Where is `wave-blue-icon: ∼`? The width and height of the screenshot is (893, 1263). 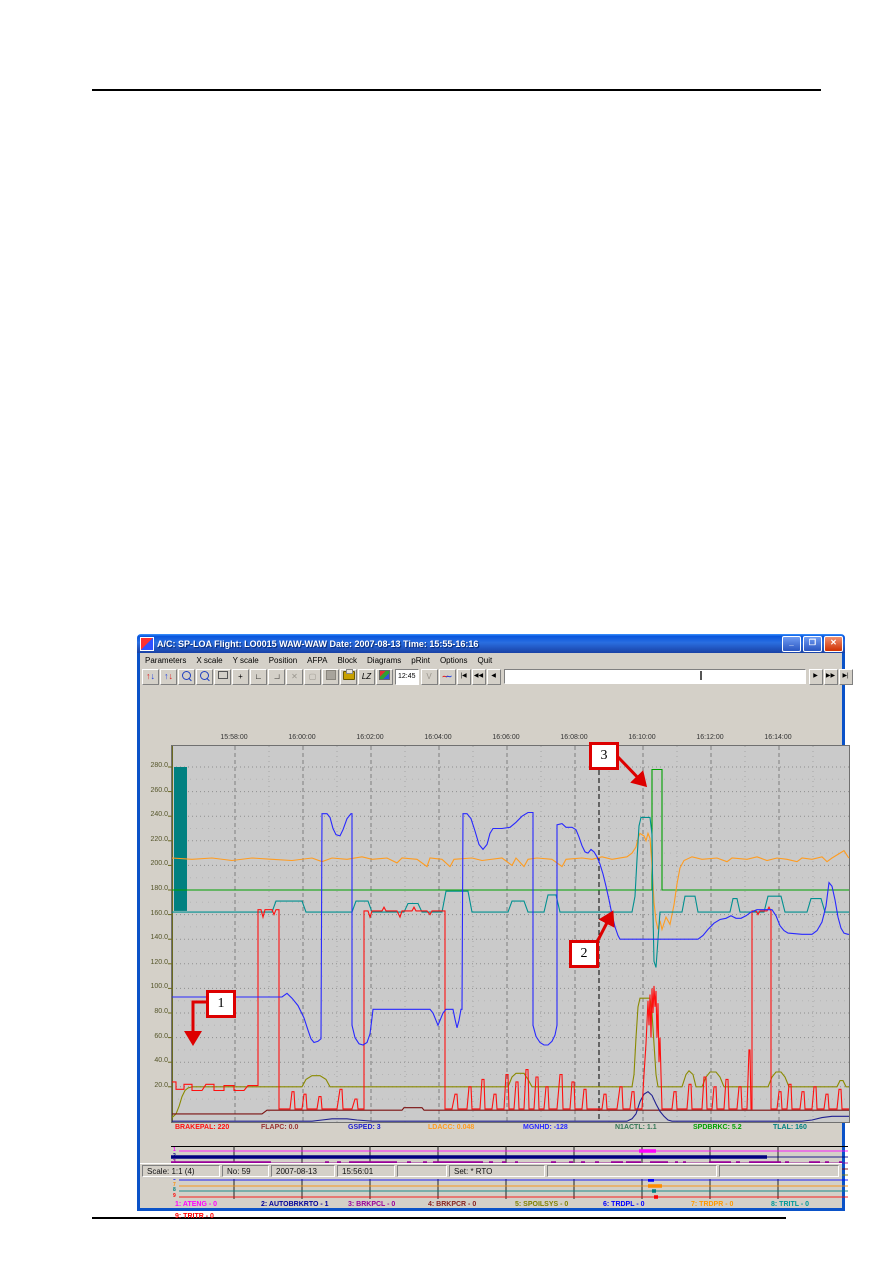 wave-blue-icon: ∼ is located at coordinates (449, 676).